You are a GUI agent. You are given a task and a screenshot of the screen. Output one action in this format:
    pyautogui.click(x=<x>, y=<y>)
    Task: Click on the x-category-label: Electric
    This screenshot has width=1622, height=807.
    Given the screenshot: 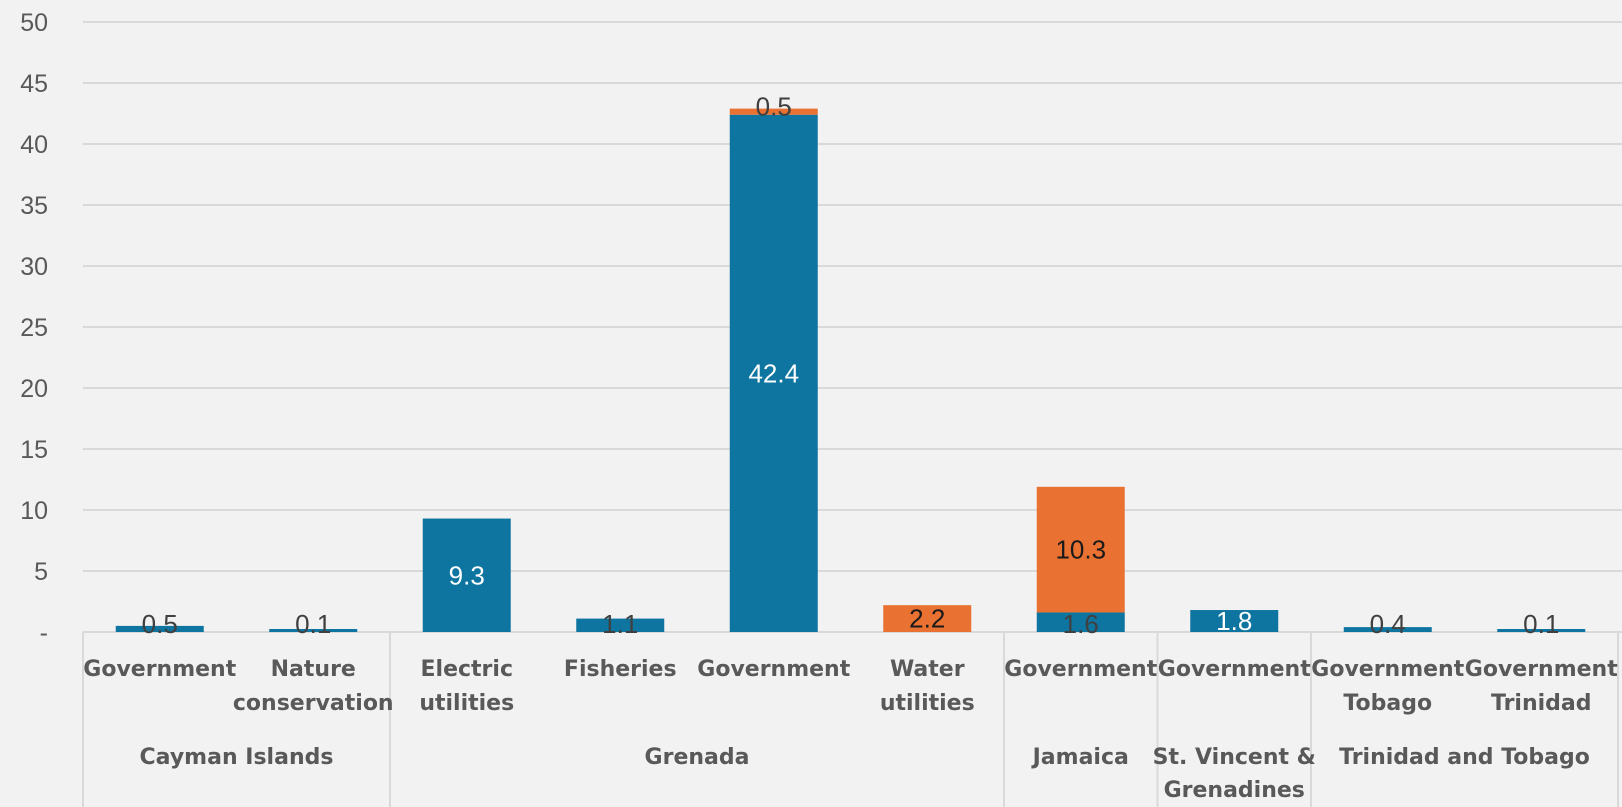 What is the action you would take?
    pyautogui.click(x=467, y=669)
    